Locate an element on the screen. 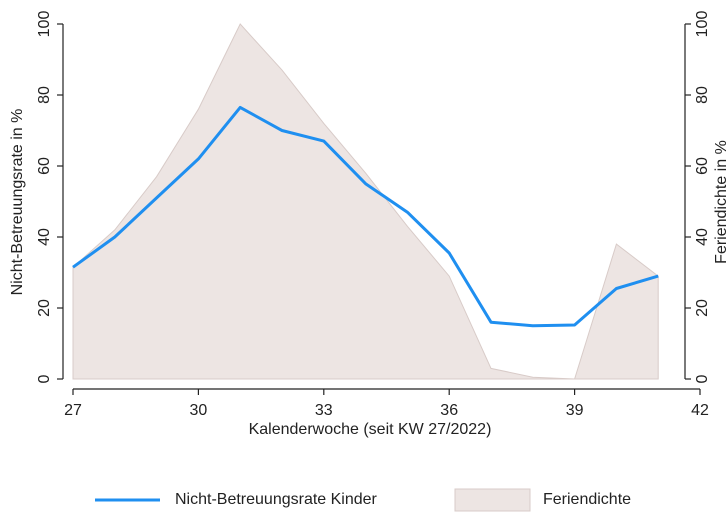  legend-label: Nicht-Betreuungsrate Kinder is located at coordinates (276, 499).